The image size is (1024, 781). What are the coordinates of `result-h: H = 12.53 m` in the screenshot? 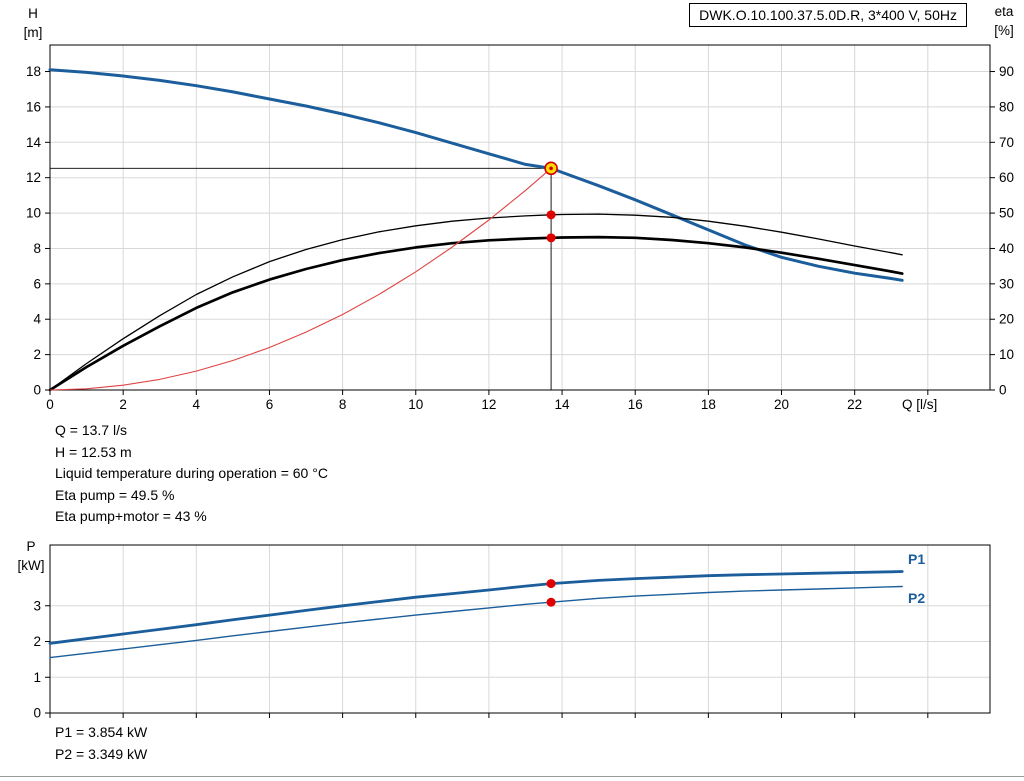 It's located at (93, 451).